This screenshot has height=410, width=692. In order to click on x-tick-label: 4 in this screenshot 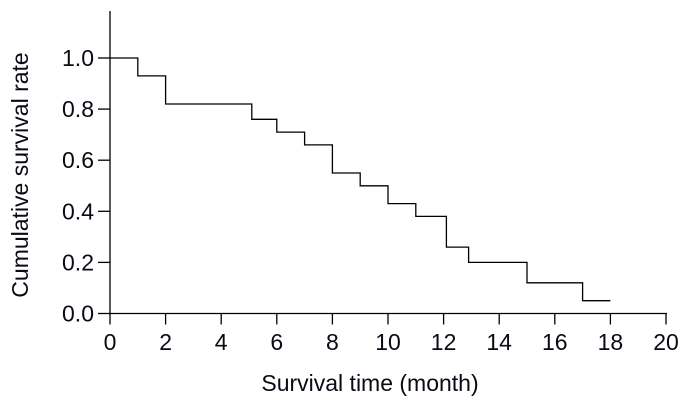, I will do `click(221, 342)`.